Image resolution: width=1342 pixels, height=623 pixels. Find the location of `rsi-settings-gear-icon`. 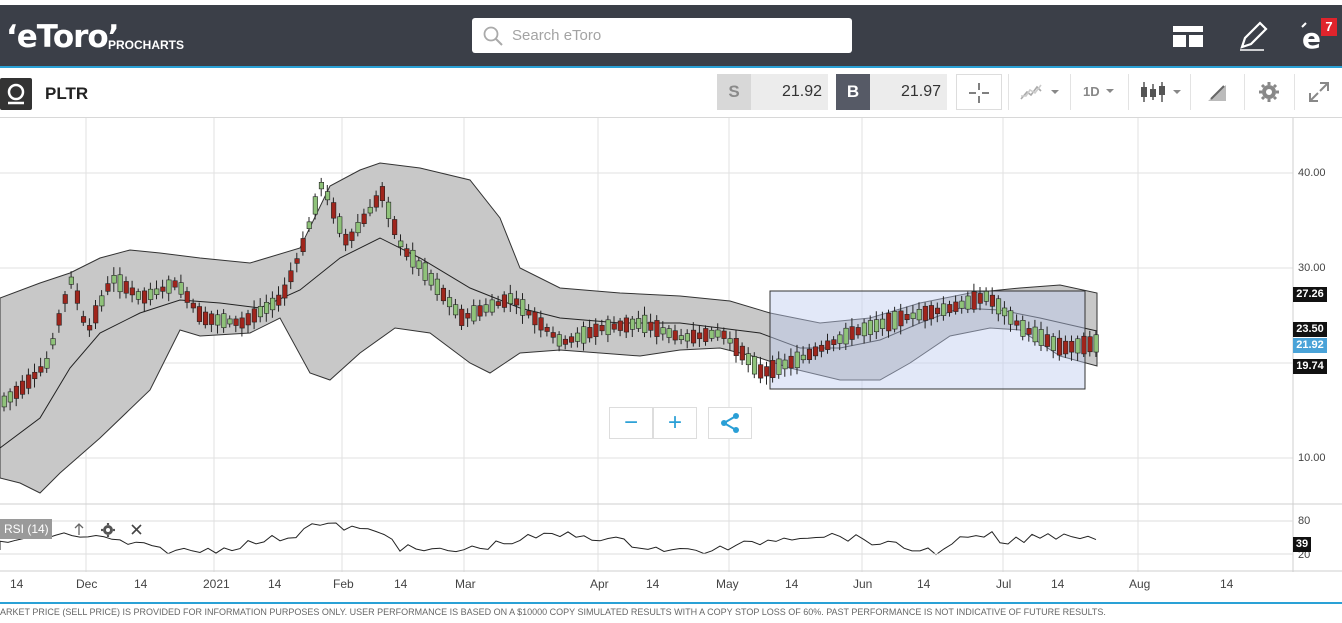

rsi-settings-gear-icon is located at coordinates (108, 530).